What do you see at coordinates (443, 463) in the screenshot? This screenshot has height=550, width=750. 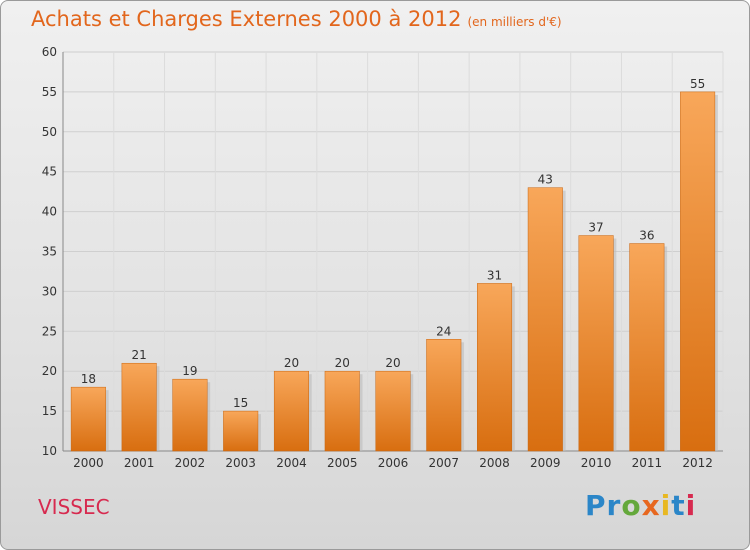 I see `x-tick-label: 2007` at bounding box center [443, 463].